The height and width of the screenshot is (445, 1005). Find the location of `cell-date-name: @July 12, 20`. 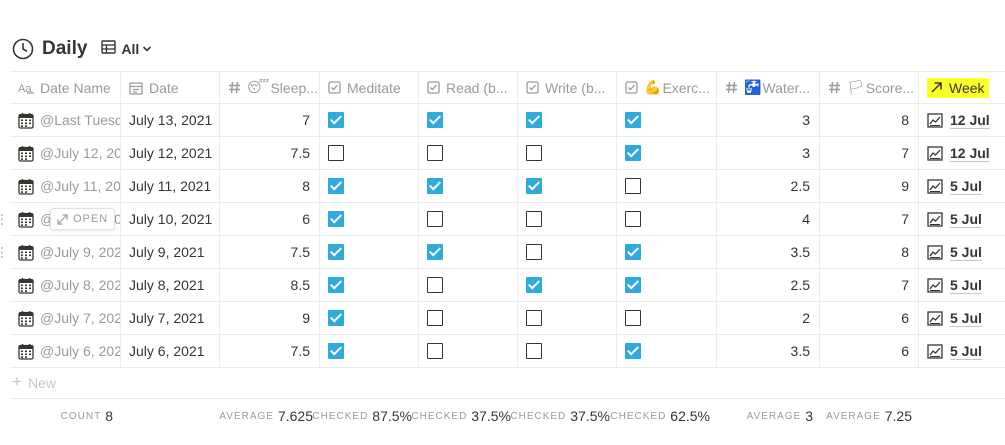

cell-date-name: @July 12, 20 is located at coordinates (65, 153).